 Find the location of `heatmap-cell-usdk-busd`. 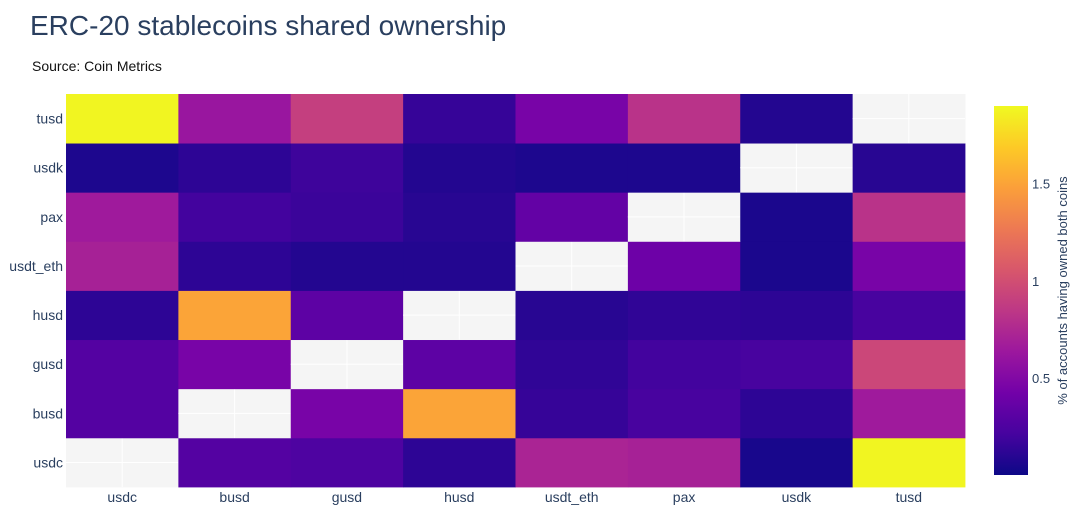

heatmap-cell-usdk-busd is located at coordinates (235, 168).